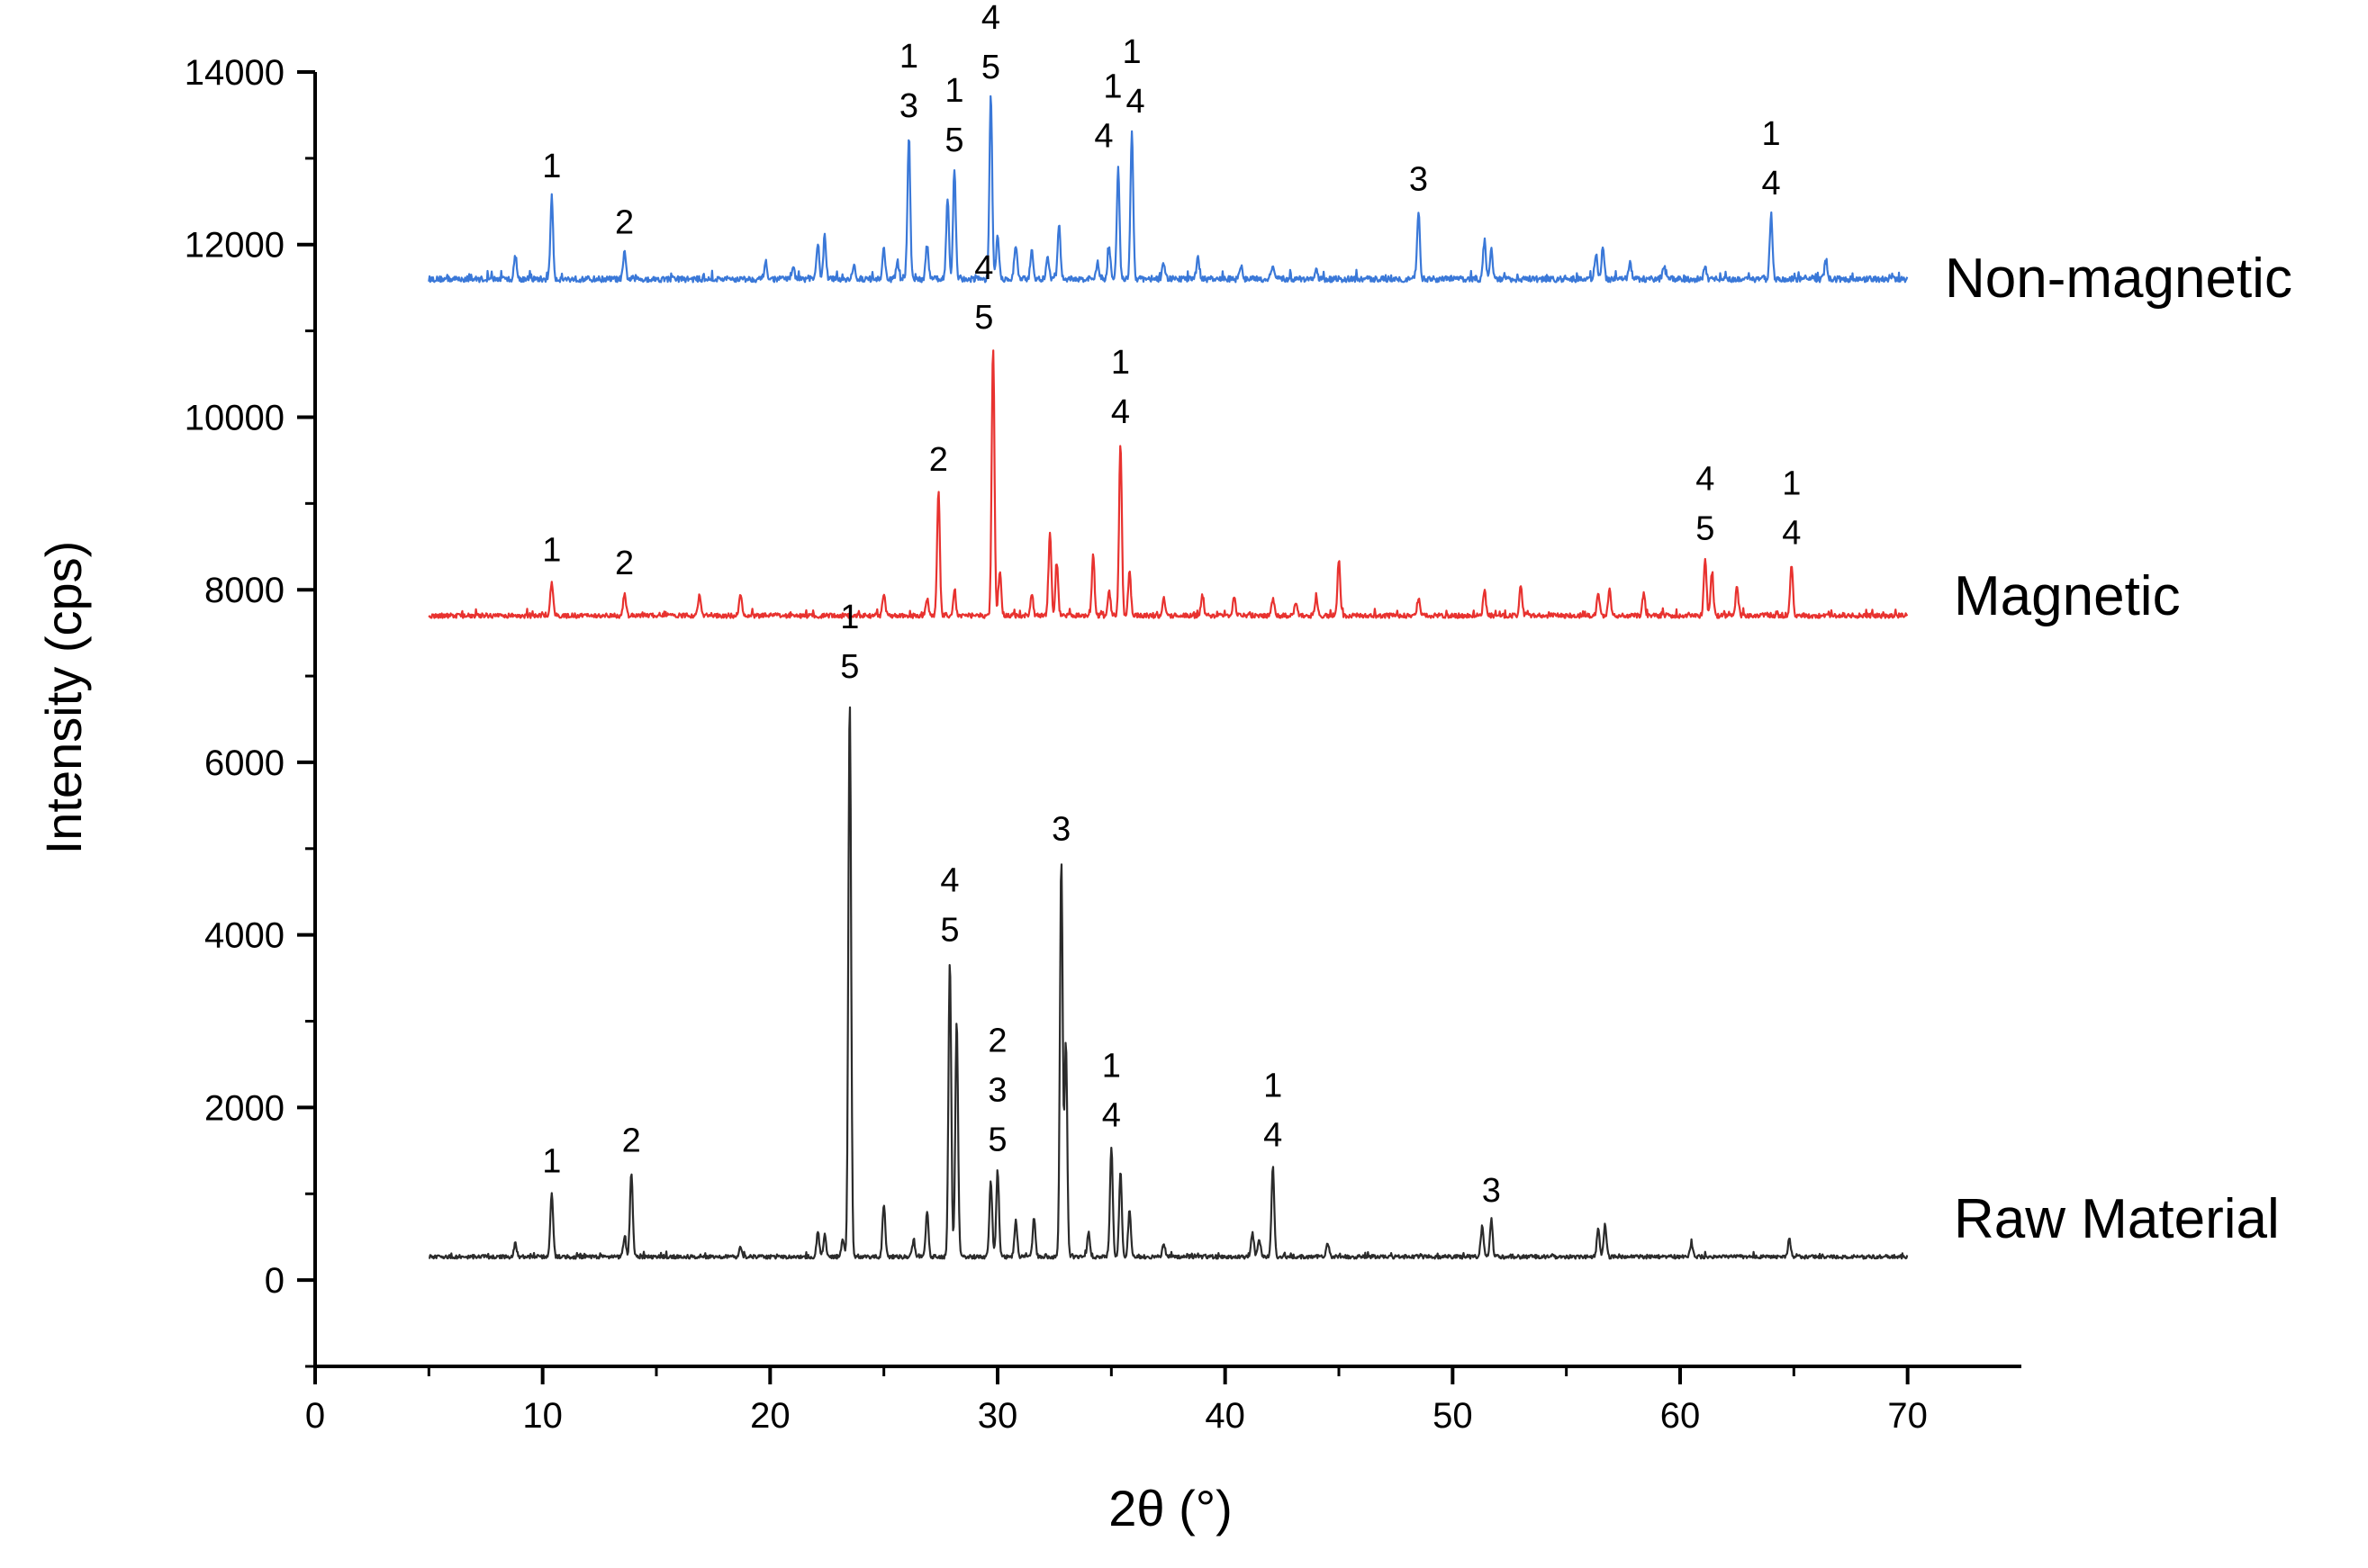 The height and width of the screenshot is (1568, 2368). I want to click on series-labels: Non-magnetic Magnetic Raw Material, so click(2118, 749).